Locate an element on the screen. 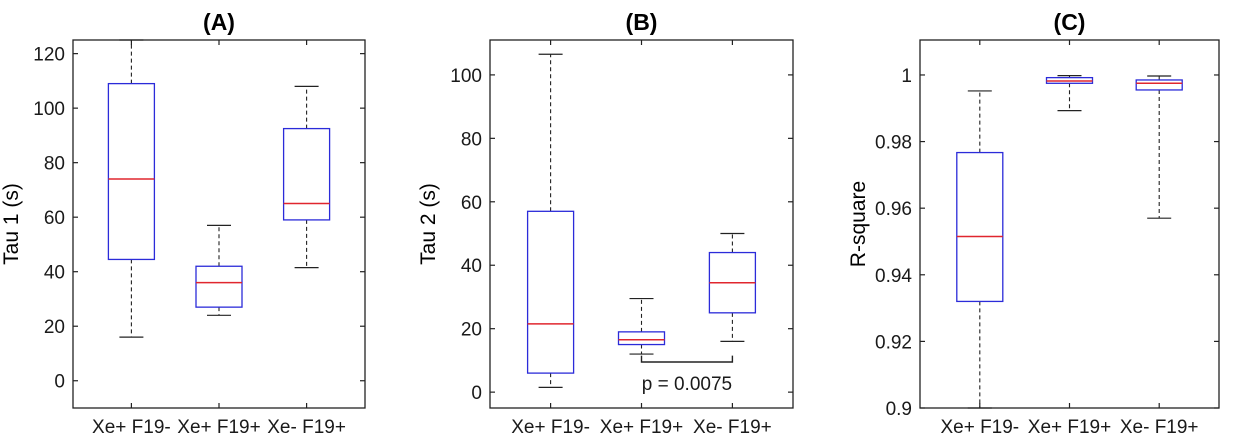 The height and width of the screenshot is (439, 1252). chart-title: (A) is located at coordinates (219, 22).